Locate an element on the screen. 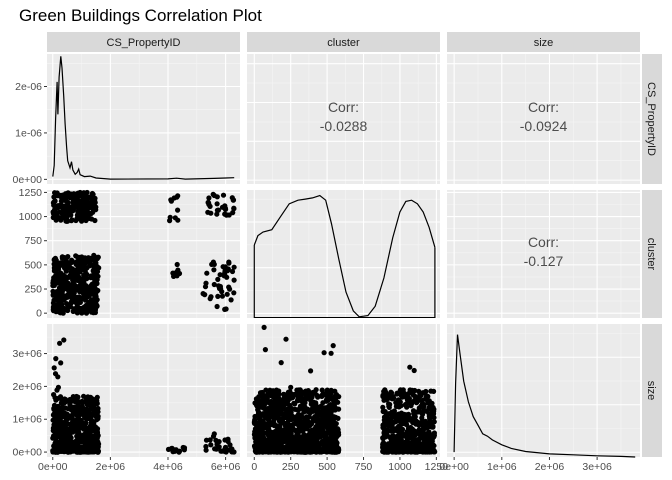 The height and width of the screenshot is (480, 672). plot-title: Green Buildings Correlation Plot is located at coordinates (140, 15).